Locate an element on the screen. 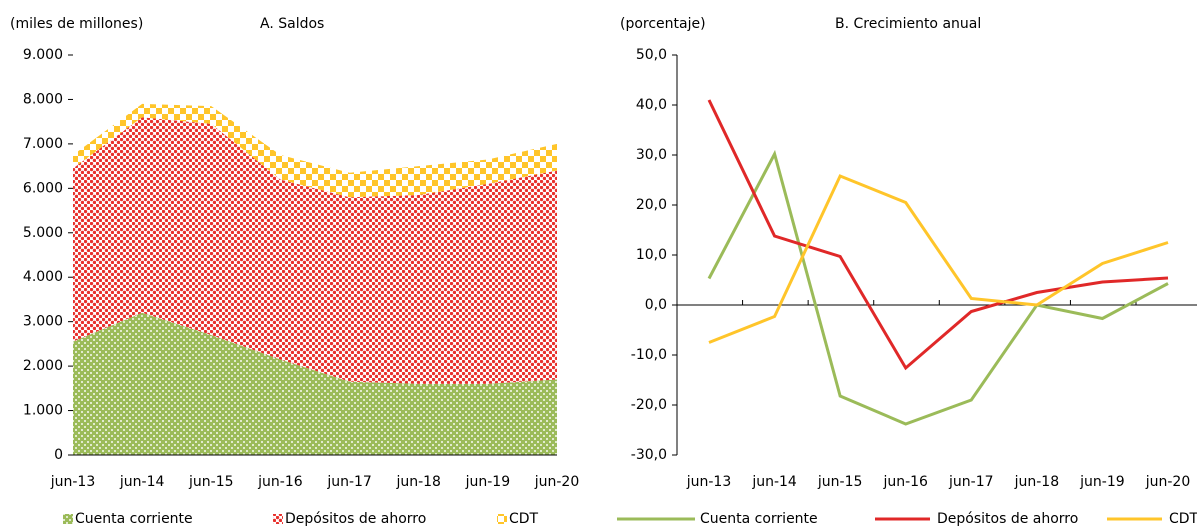 The image size is (1197, 527). chart-title: B. Crecimiento anual is located at coordinates (908, 24).